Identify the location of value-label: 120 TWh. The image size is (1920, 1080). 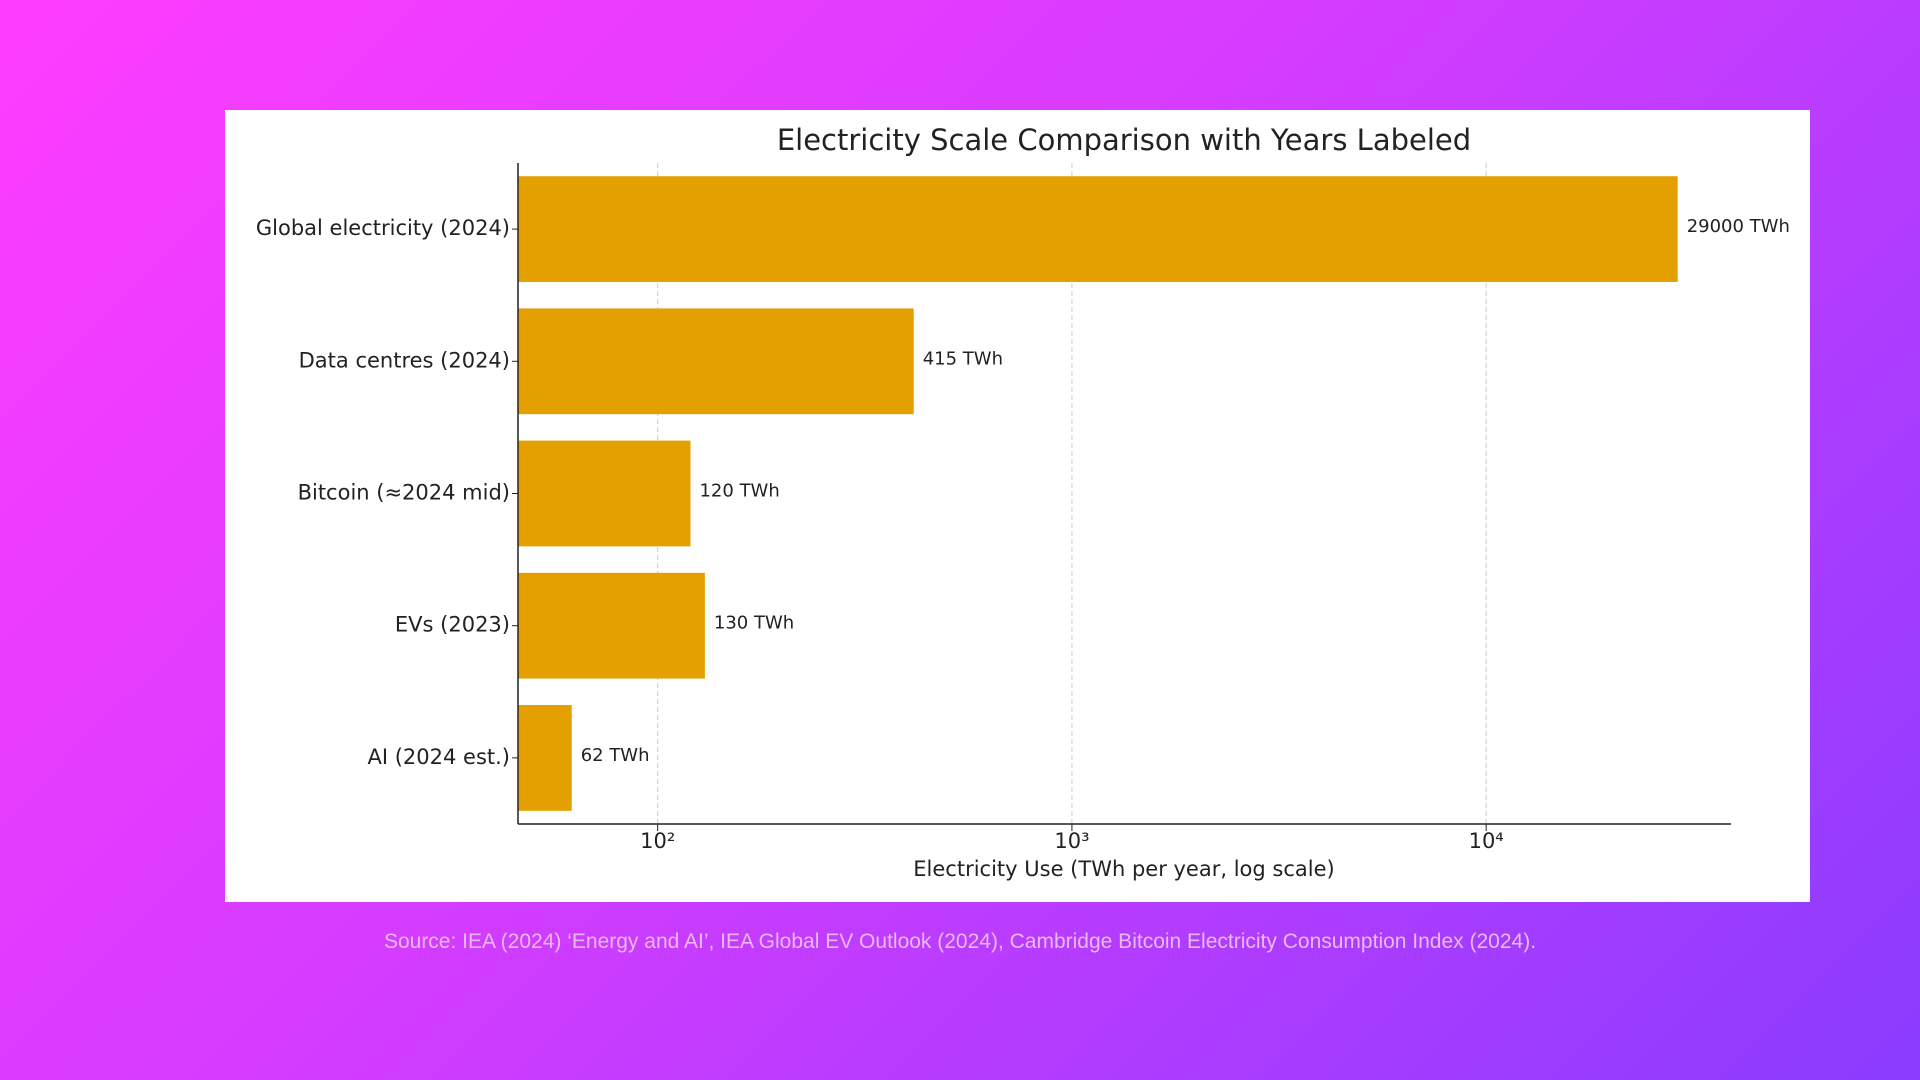
(739, 491).